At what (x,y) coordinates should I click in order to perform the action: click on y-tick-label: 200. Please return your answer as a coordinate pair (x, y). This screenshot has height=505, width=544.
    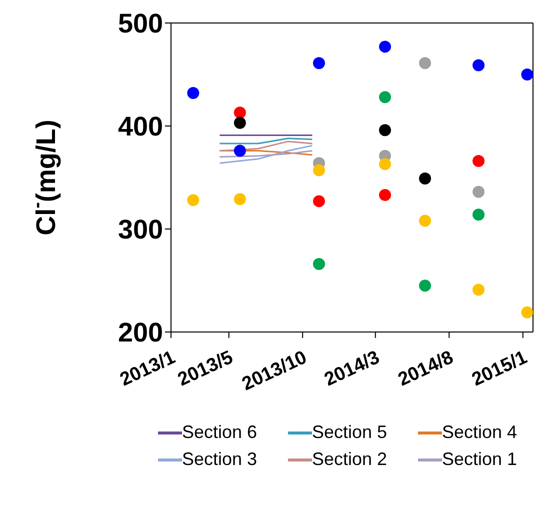
    Looking at the image, I should click on (140, 333).